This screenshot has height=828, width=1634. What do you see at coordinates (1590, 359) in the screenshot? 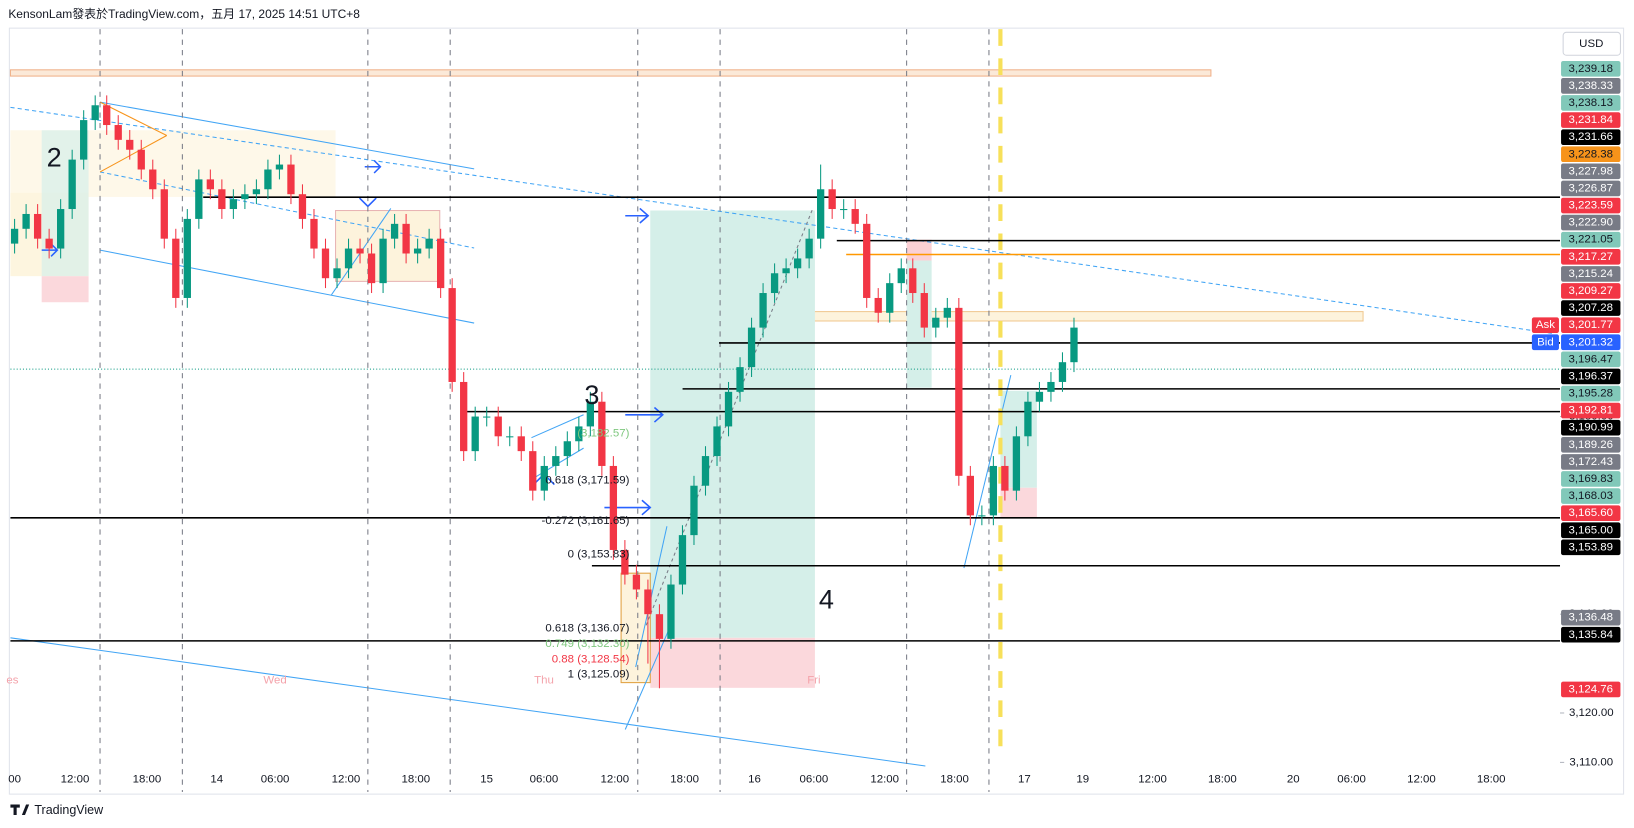
I see `price-tag-label: 3,196.47` at bounding box center [1590, 359].